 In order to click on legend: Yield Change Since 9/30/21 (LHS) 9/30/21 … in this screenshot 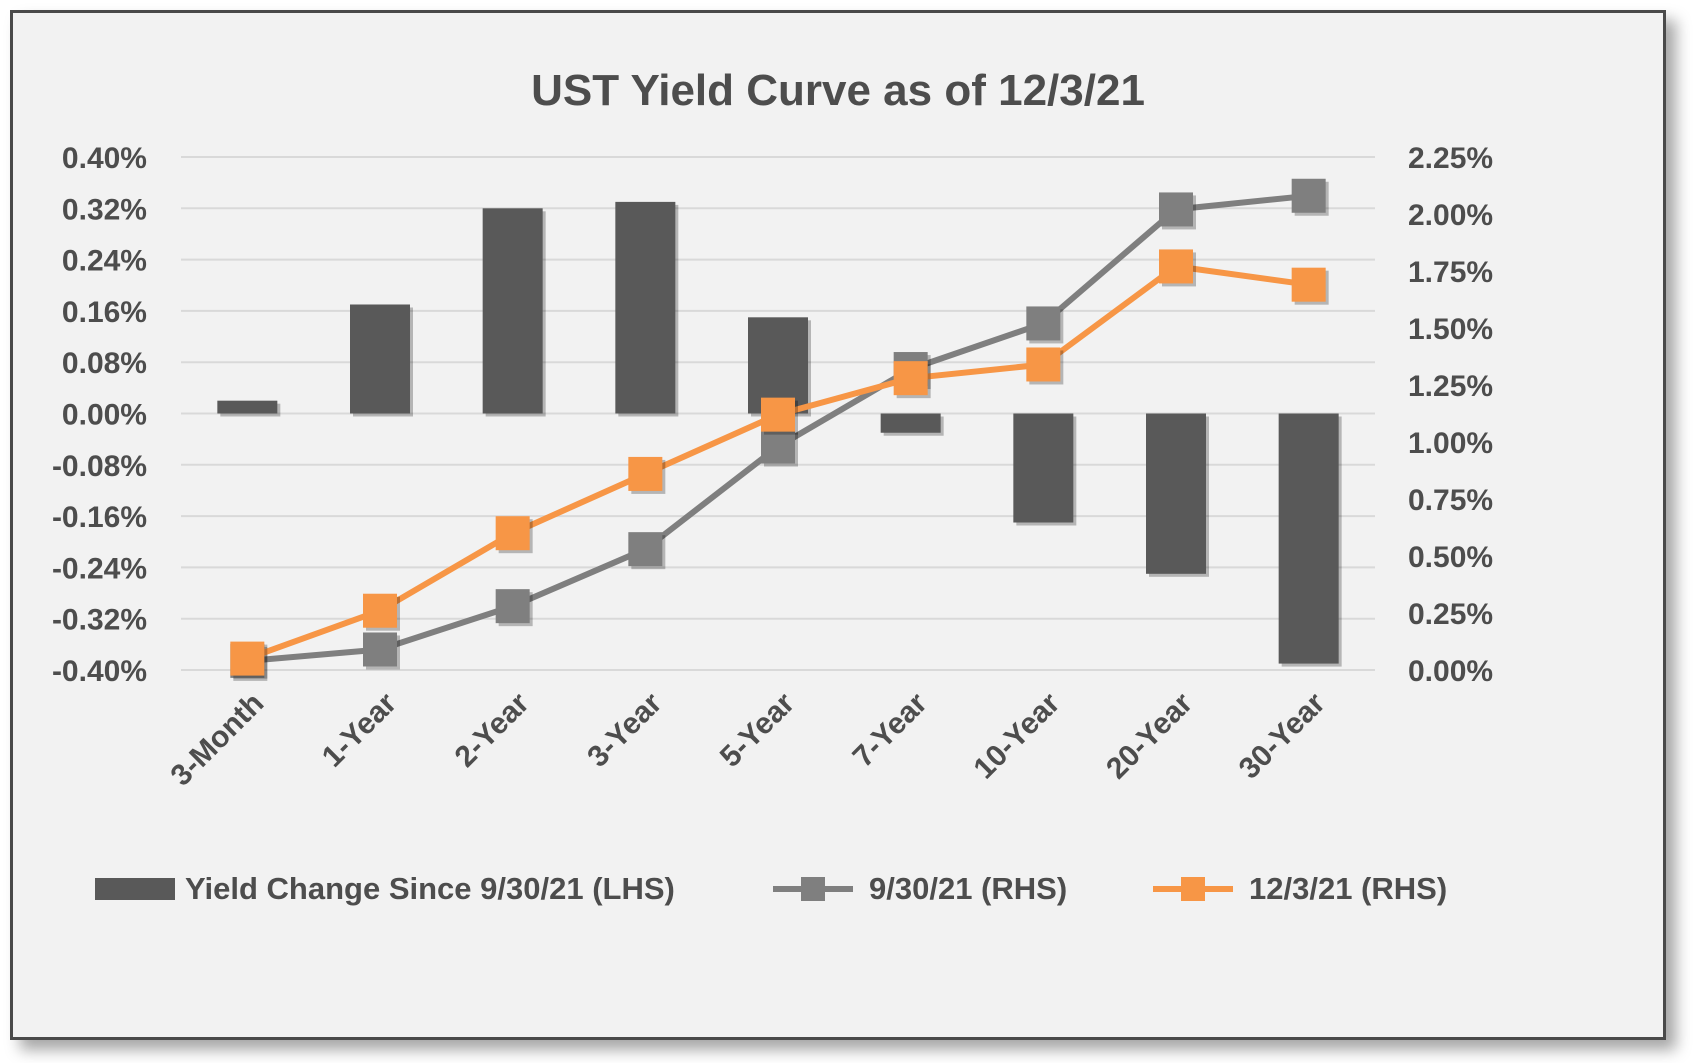, I will do `click(771, 888)`.